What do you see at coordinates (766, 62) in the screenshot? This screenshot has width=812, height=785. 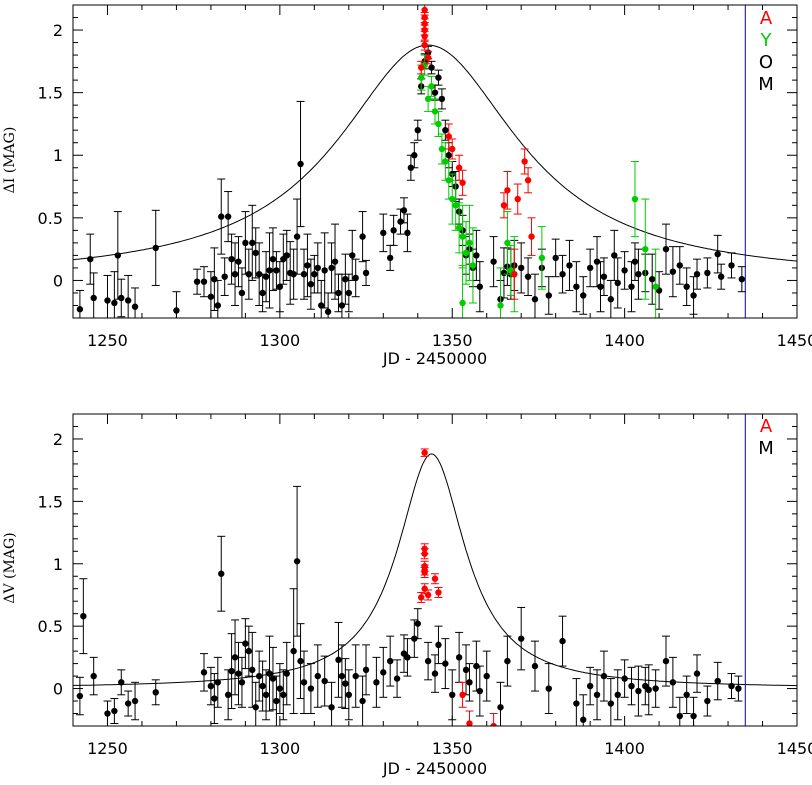 I see `legend-entry-o: O` at bounding box center [766, 62].